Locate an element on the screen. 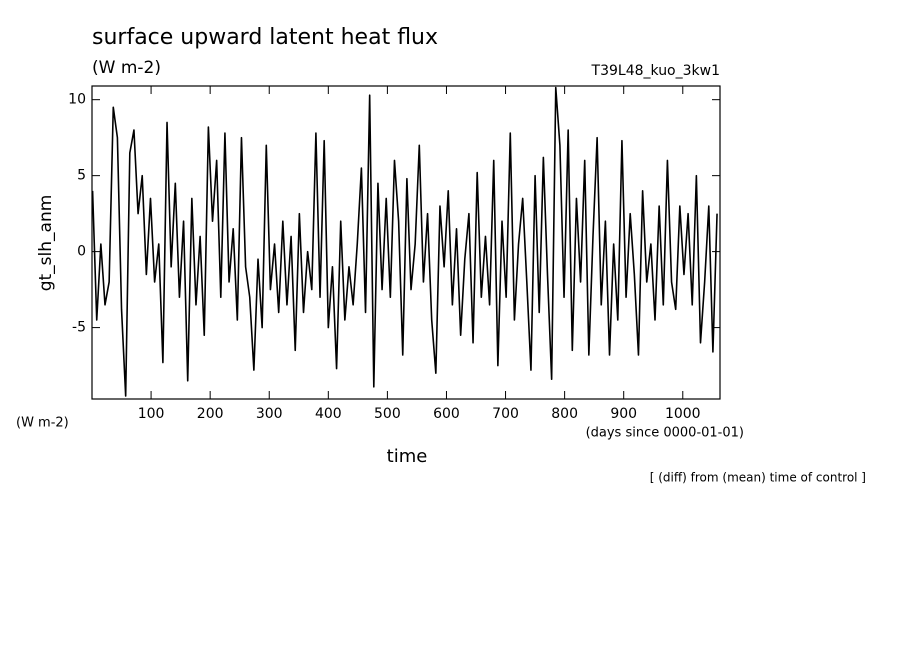  y-tick-label: 0 is located at coordinates (81, 252).